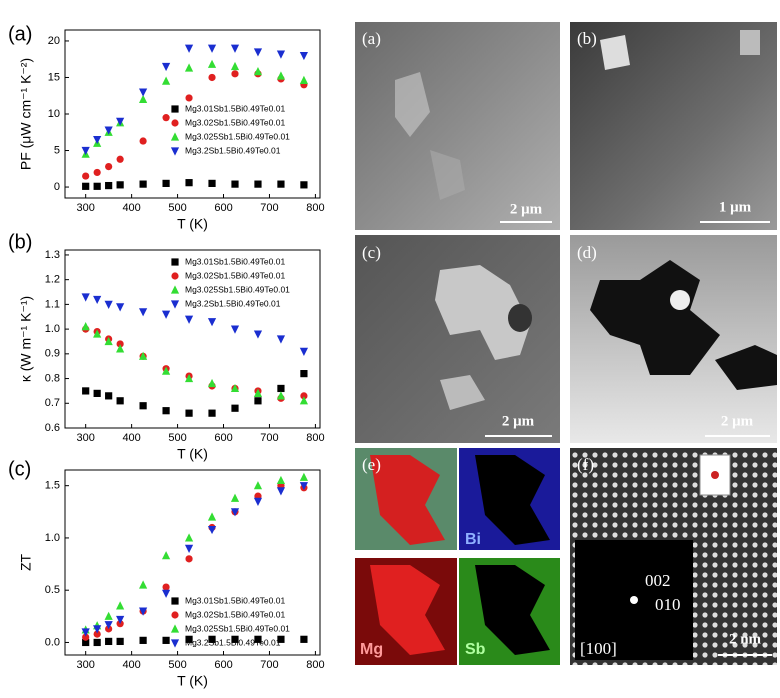  Describe the element at coordinates (52, 378) in the screenshot. I see `y-tick-label: 0.8` at that location.